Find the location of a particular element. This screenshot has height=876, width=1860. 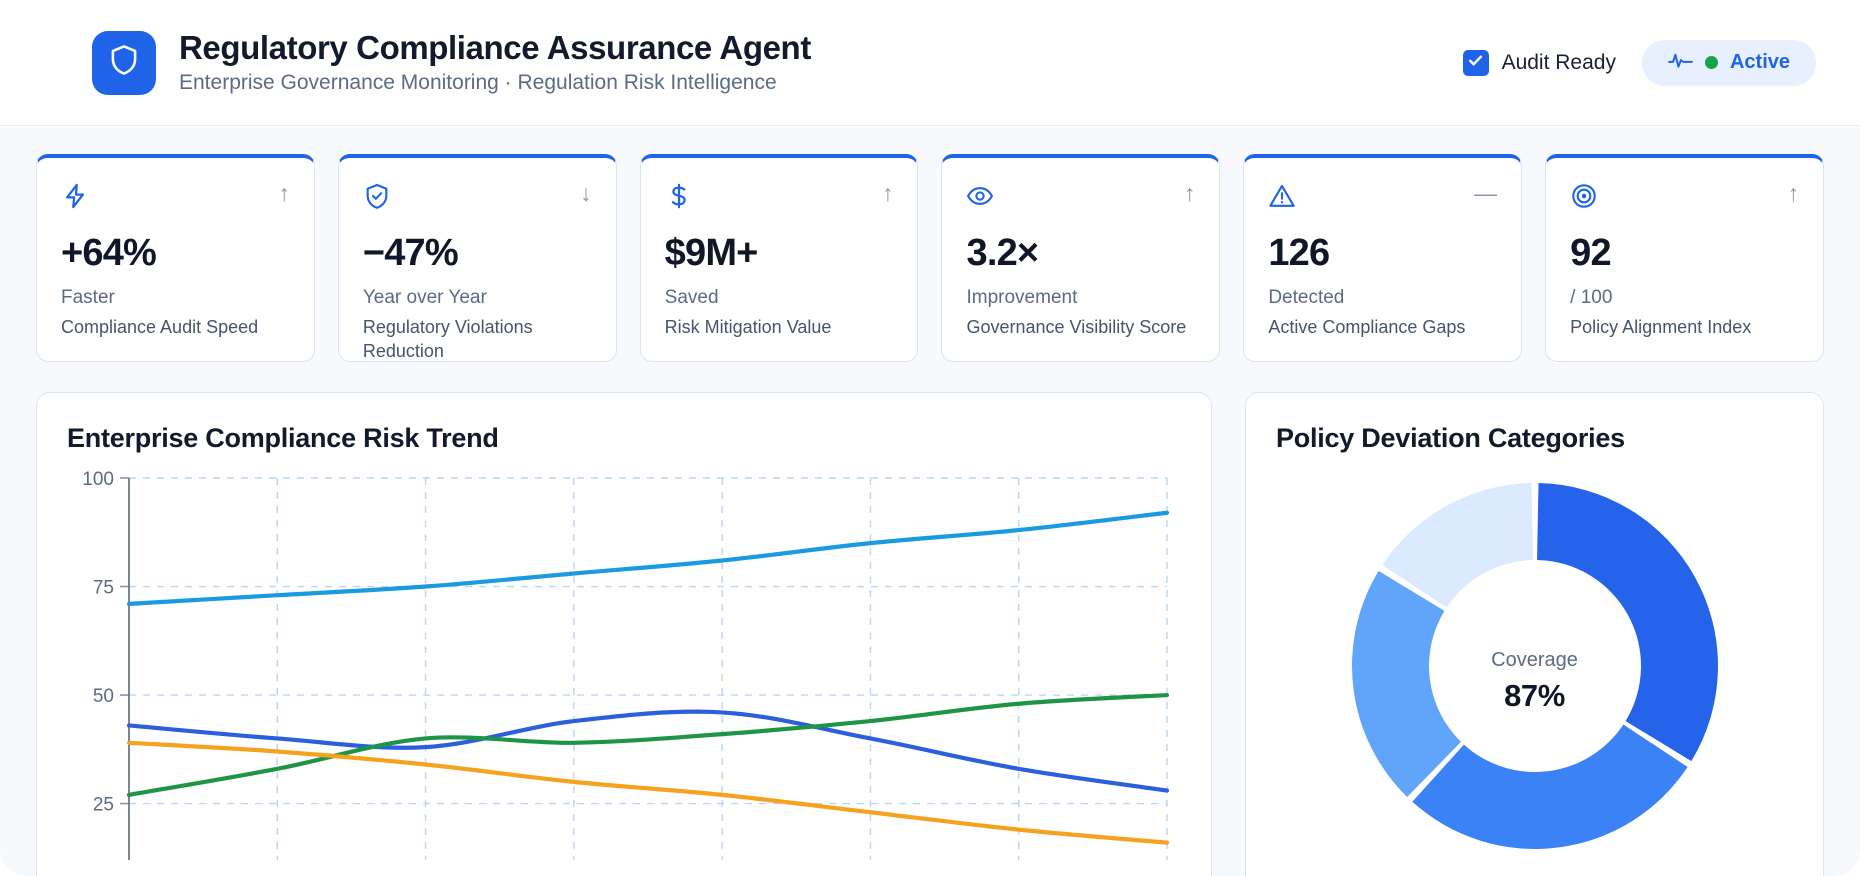

kpi-card-risk-mitigation-value: ↑ $9M+ Saved Risk Mitigation Value is located at coordinates (779, 258).